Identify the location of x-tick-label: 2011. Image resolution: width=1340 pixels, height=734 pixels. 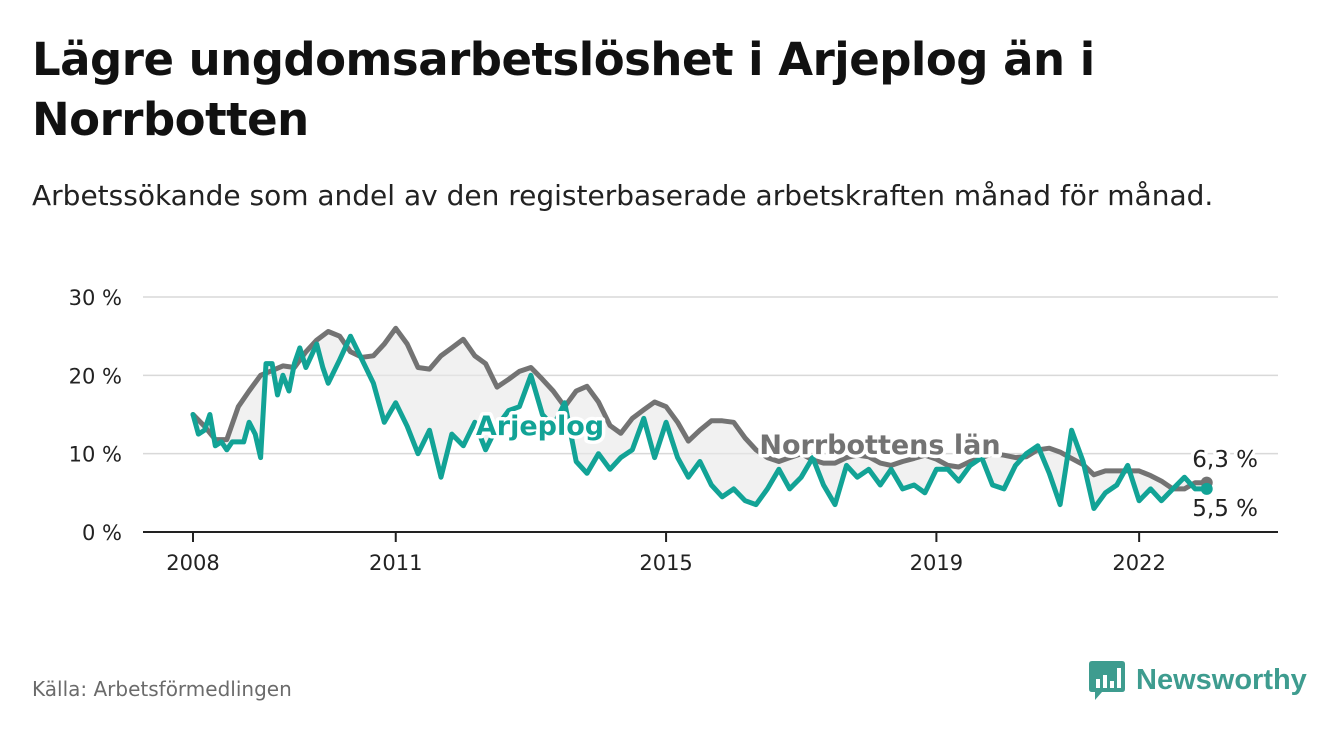
(395, 563).